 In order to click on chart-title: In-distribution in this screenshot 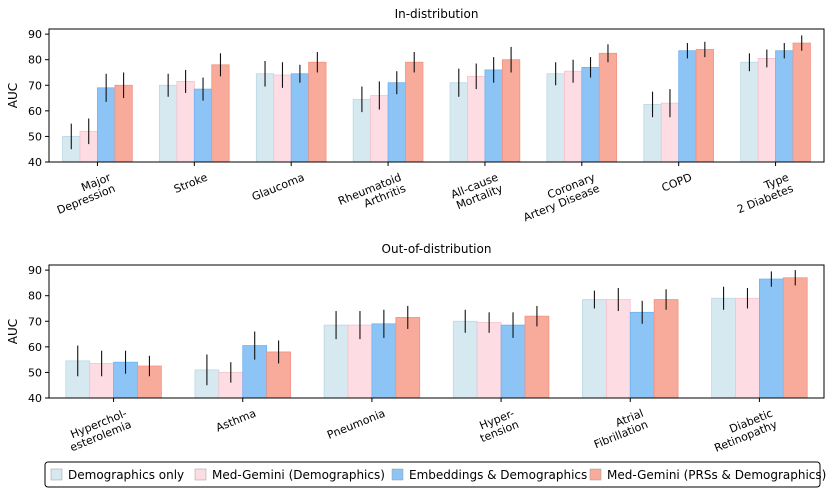, I will do `click(437, 14)`.